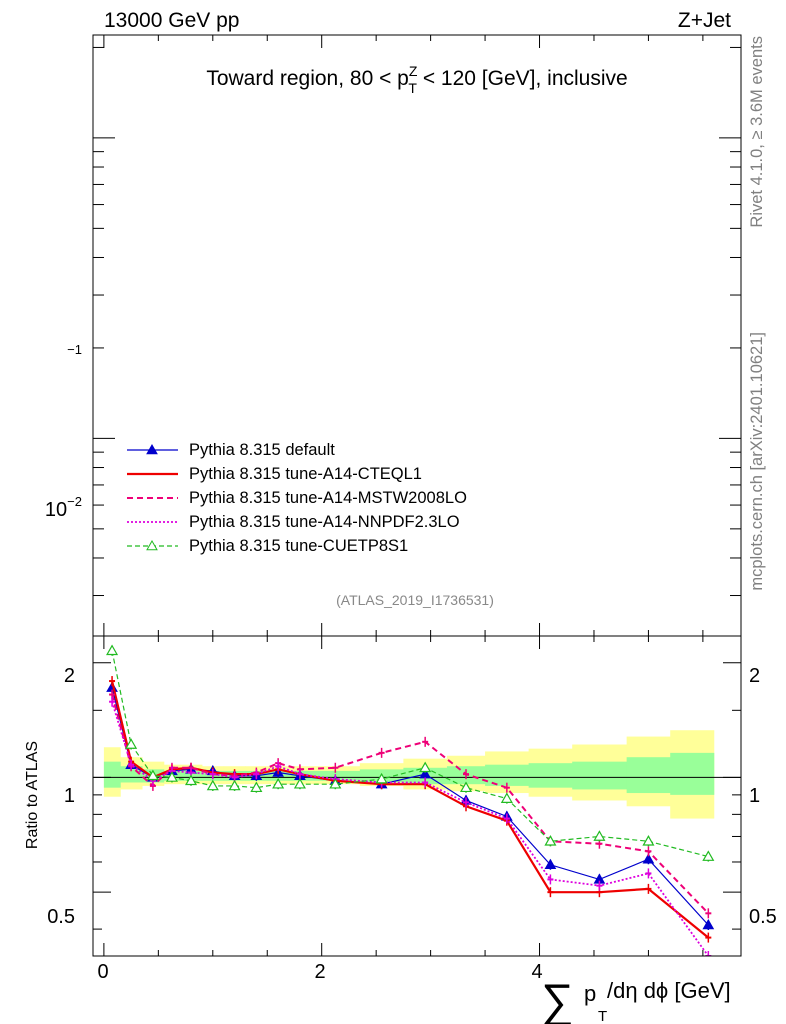 Image resolution: width=786 pixels, height=1024 pixels. I want to click on ratio-ytick-label-05-left: 0.5, so click(61, 917).